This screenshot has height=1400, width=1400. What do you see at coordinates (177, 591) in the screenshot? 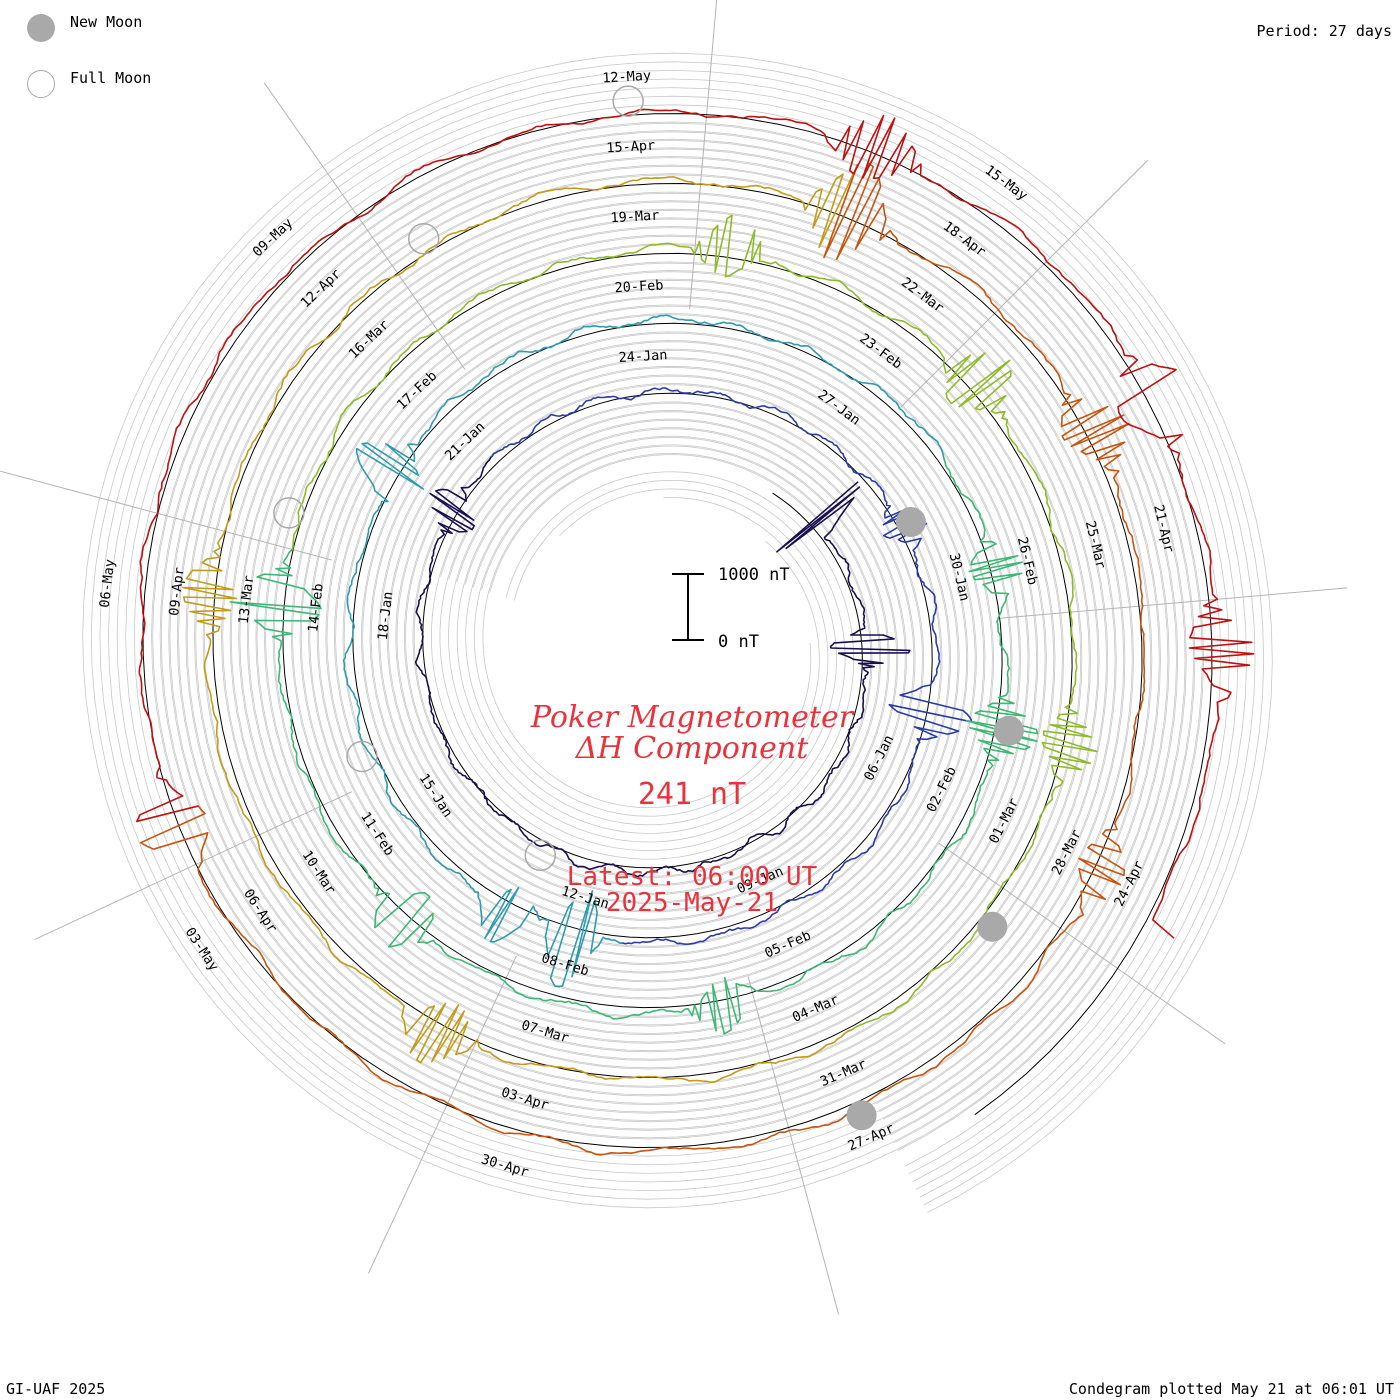
I see `date-label: 09-Apr` at bounding box center [177, 591].